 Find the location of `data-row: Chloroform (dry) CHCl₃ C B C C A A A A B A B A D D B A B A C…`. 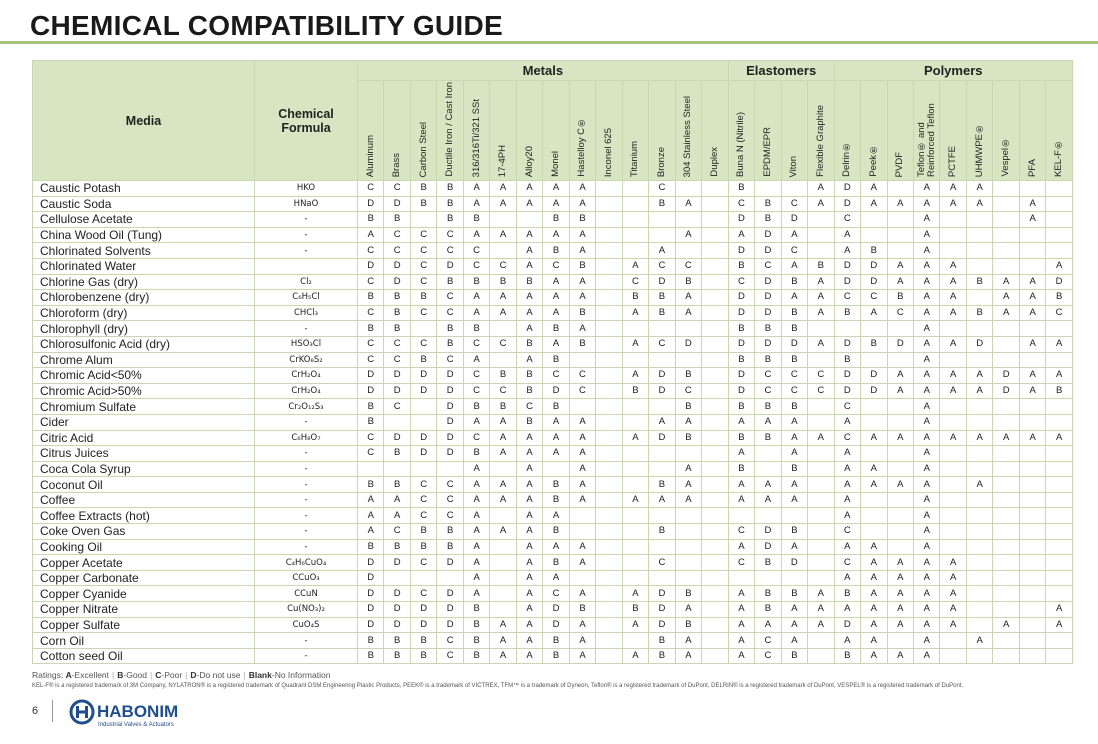

data-row: Chloroform (dry) CHCl₃ C B C C A A A A B A B A D D B A B A C… is located at coordinates (552, 313).